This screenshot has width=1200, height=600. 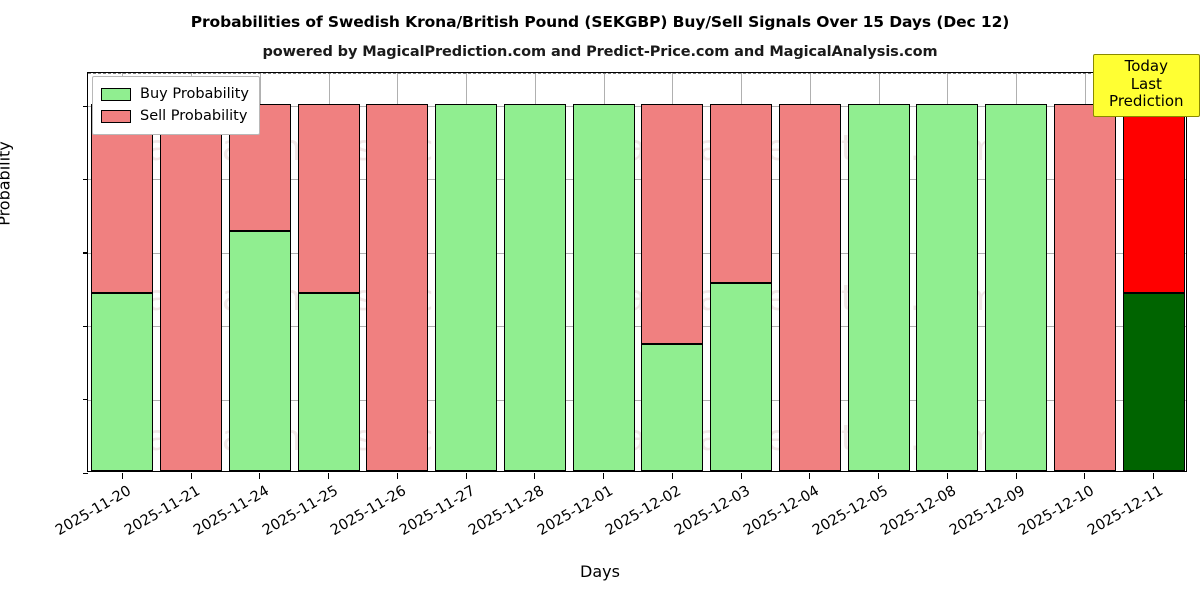 What do you see at coordinates (1146, 66) in the screenshot?
I see `today-annotation-line1: Today` at bounding box center [1146, 66].